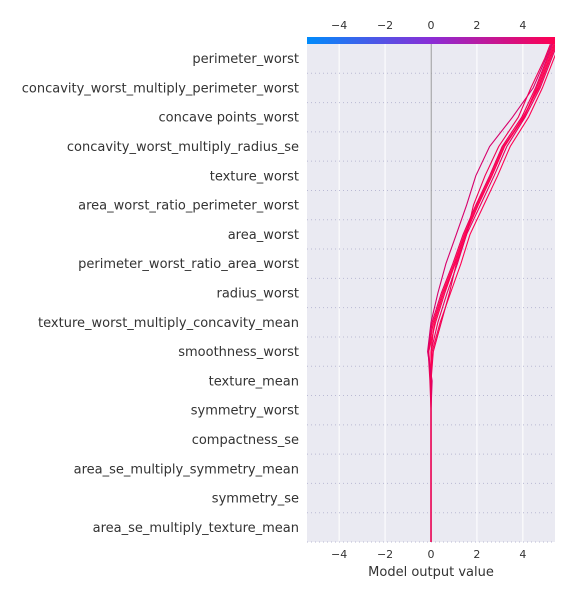 The image size is (576, 597). I want to click on feature-label: concave points_worst, so click(228, 118).